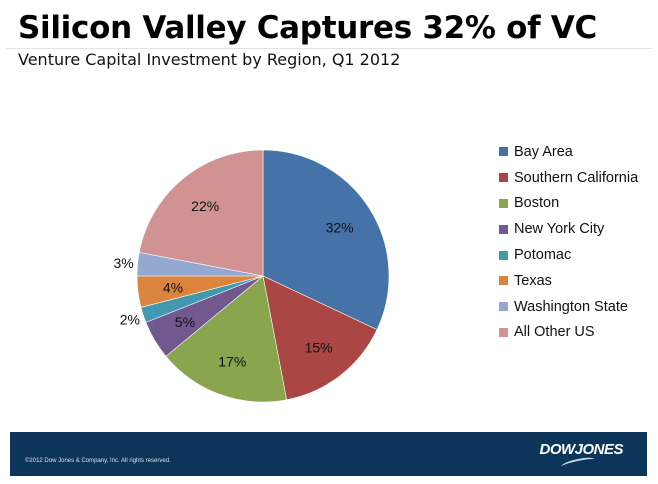 This screenshot has height=484, width=658. I want to click on title-divider, so click(329, 48).